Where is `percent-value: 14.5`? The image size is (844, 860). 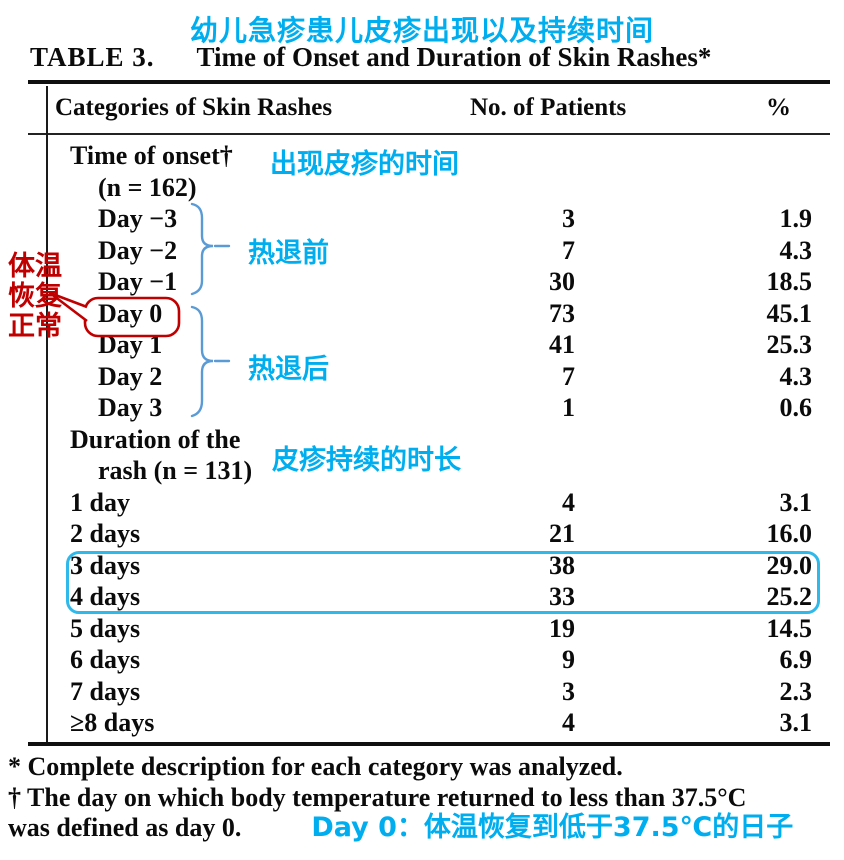 percent-value: 14.5 is located at coordinates (789, 628).